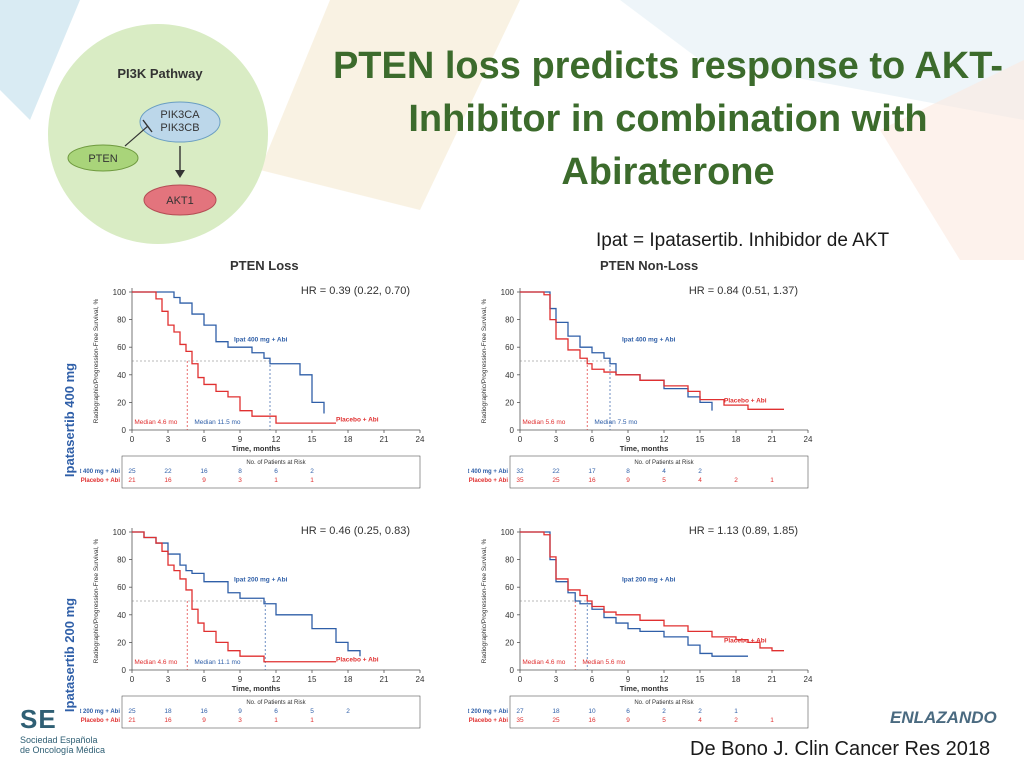 This screenshot has height=768, width=1024. Describe the element at coordinates (489, 721) in the screenshot. I see `risk-row-label: Placebo + Abi` at that location.